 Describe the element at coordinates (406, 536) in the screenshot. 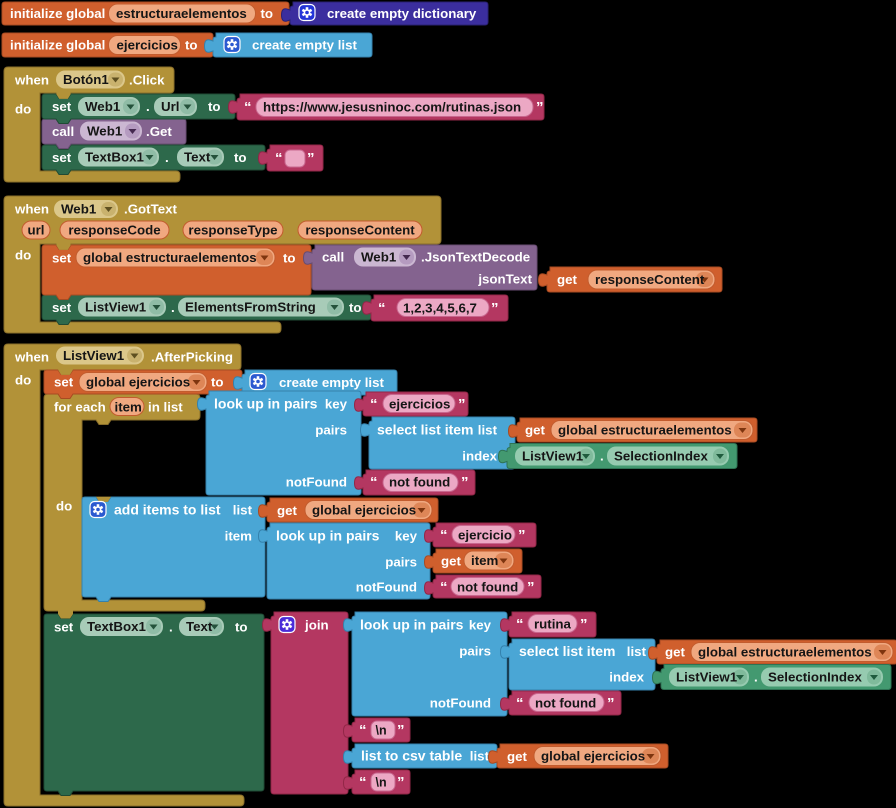

I see `svg-text: key` at that location.